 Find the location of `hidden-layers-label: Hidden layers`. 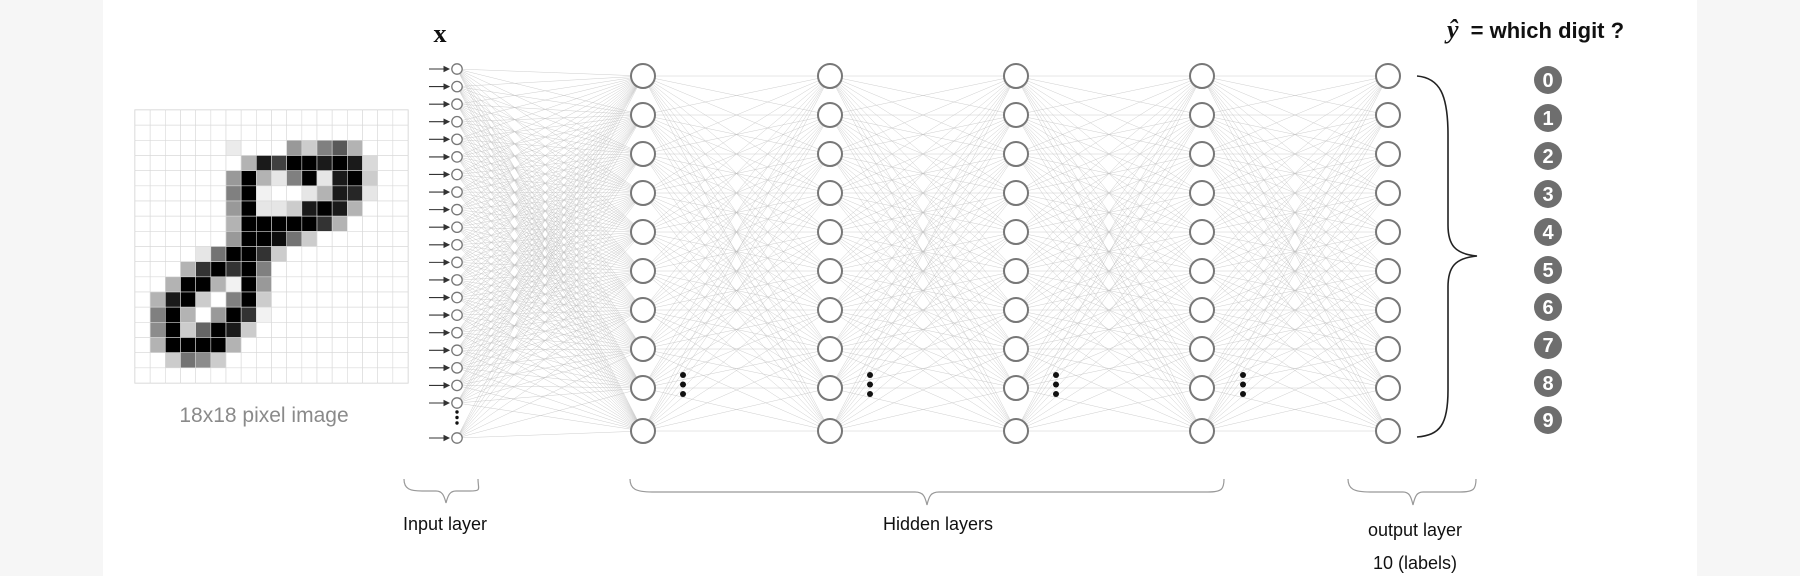

hidden-layers-label: Hidden layers is located at coordinates (938, 524).